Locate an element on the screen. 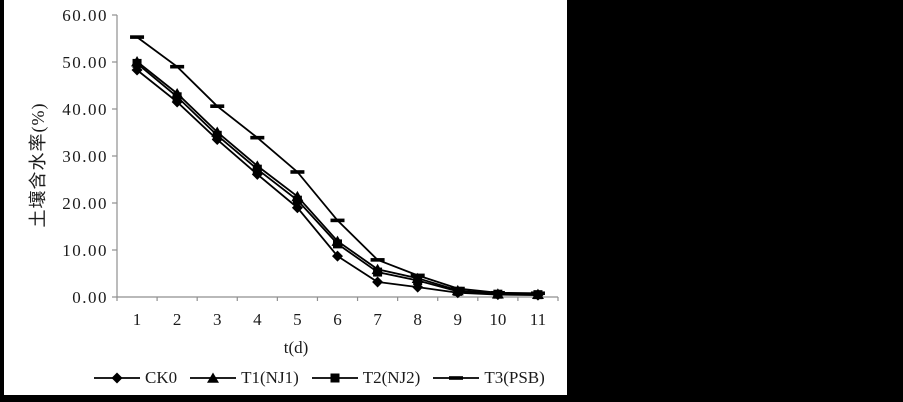 The width and height of the screenshot is (903, 402). x-tick-label: 5 is located at coordinates (297, 319).